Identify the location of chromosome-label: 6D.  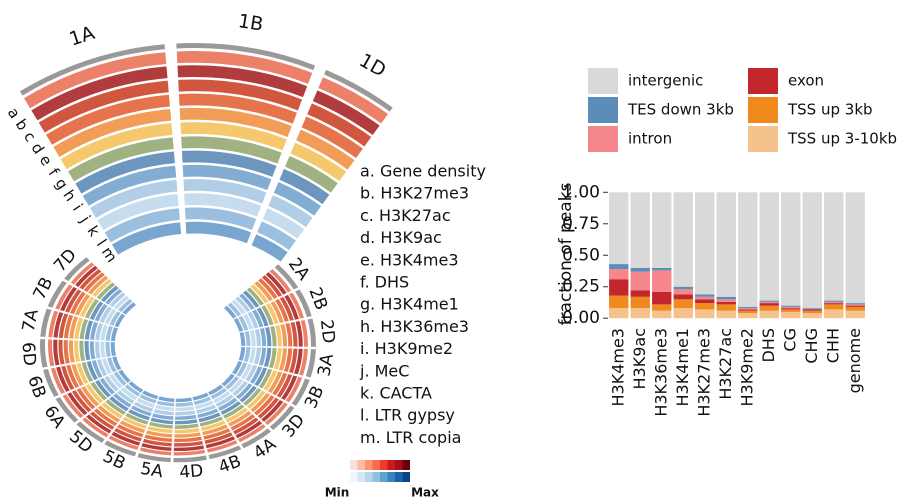
(29, 353).